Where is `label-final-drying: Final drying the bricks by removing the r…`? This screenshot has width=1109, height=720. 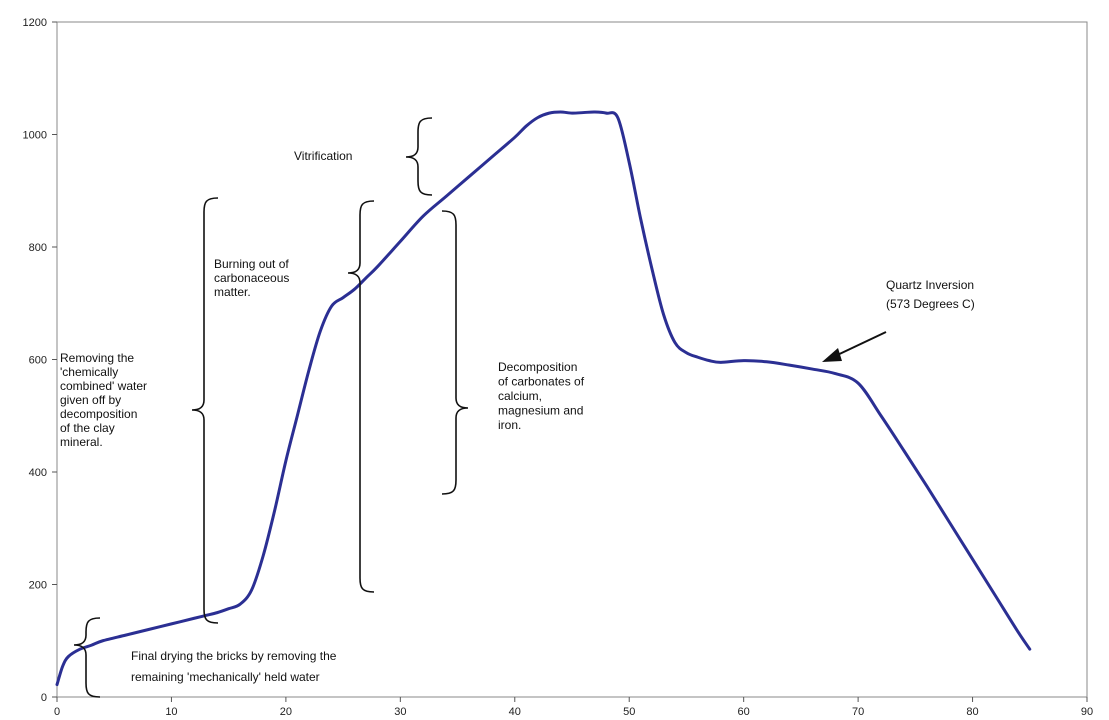
label-final-drying: Final drying the bricks by removing the r… is located at coordinates (234, 666).